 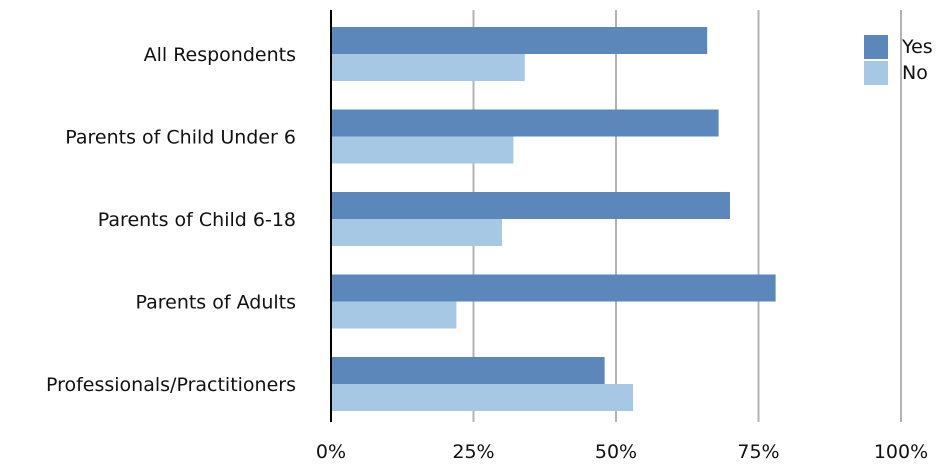 What do you see at coordinates (331, 452) in the screenshot?
I see `x-tick-label: 0%` at bounding box center [331, 452].